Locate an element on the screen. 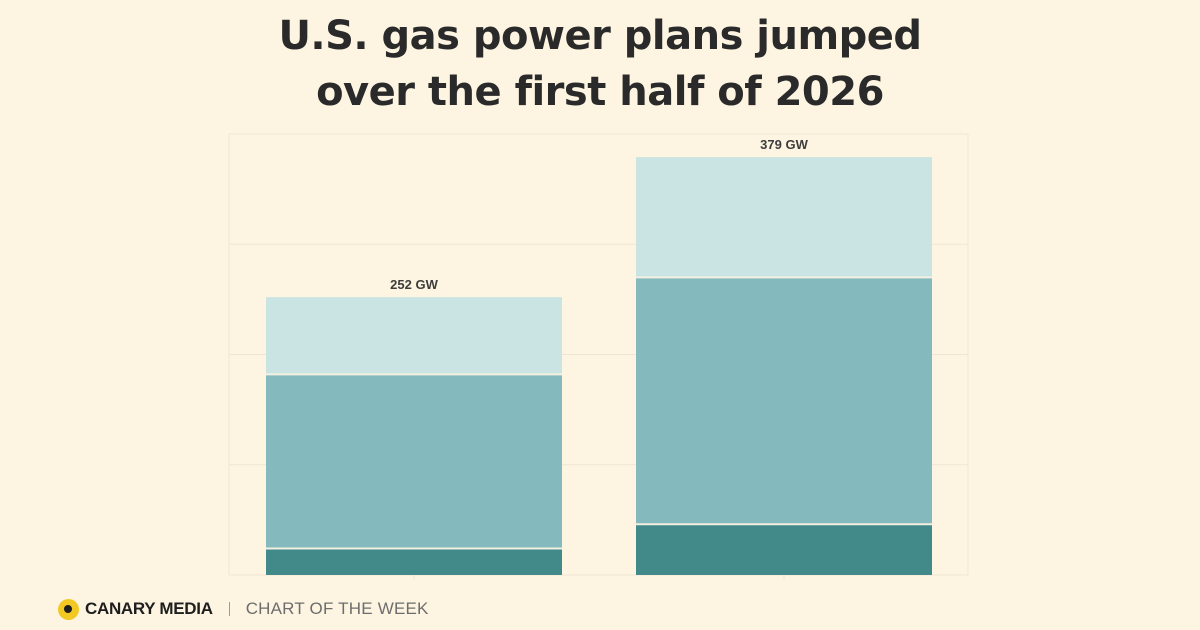 This screenshot has width=1200, height=630. chart-title-line-1: U.S. gas power plans jumped is located at coordinates (600, 36).